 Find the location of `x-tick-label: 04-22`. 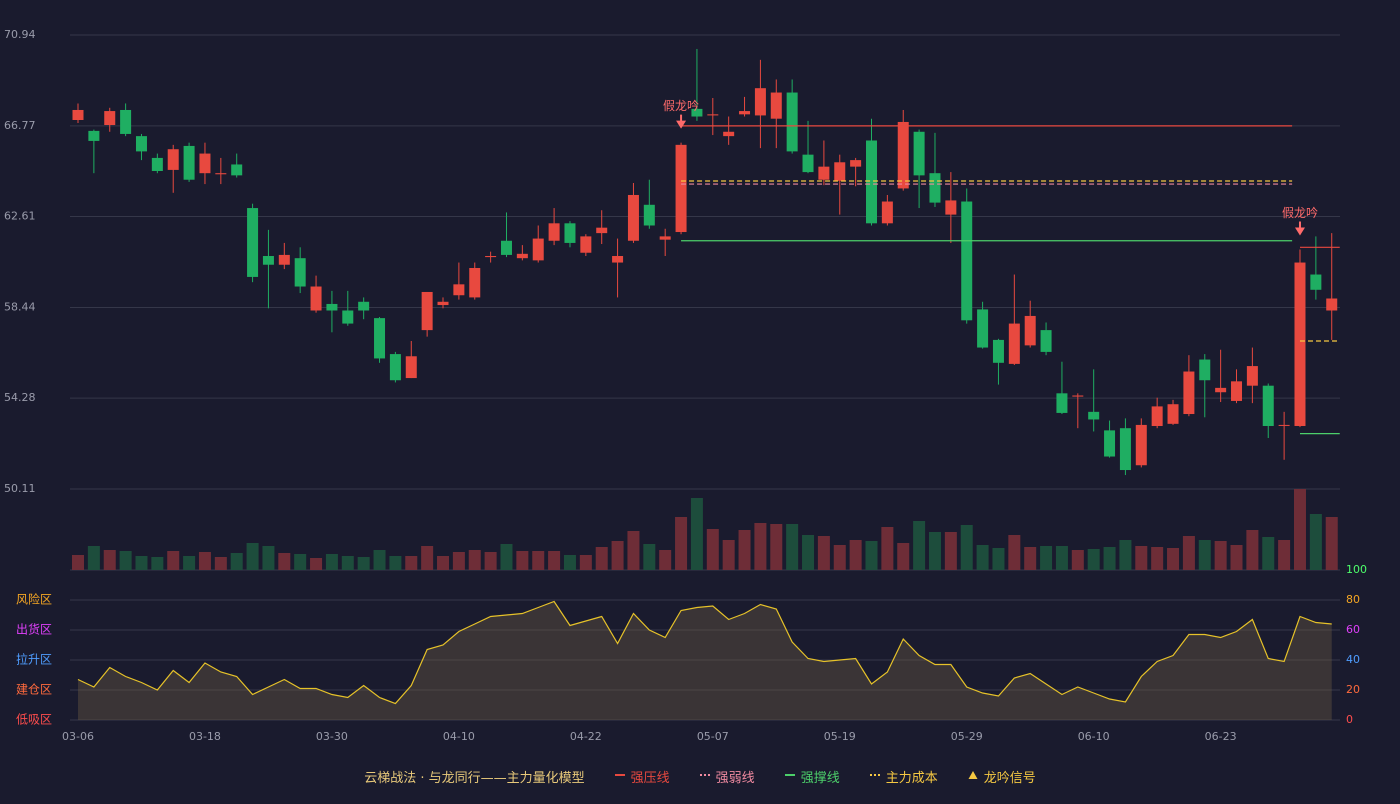

x-tick-label: 04-22 is located at coordinates (586, 736).